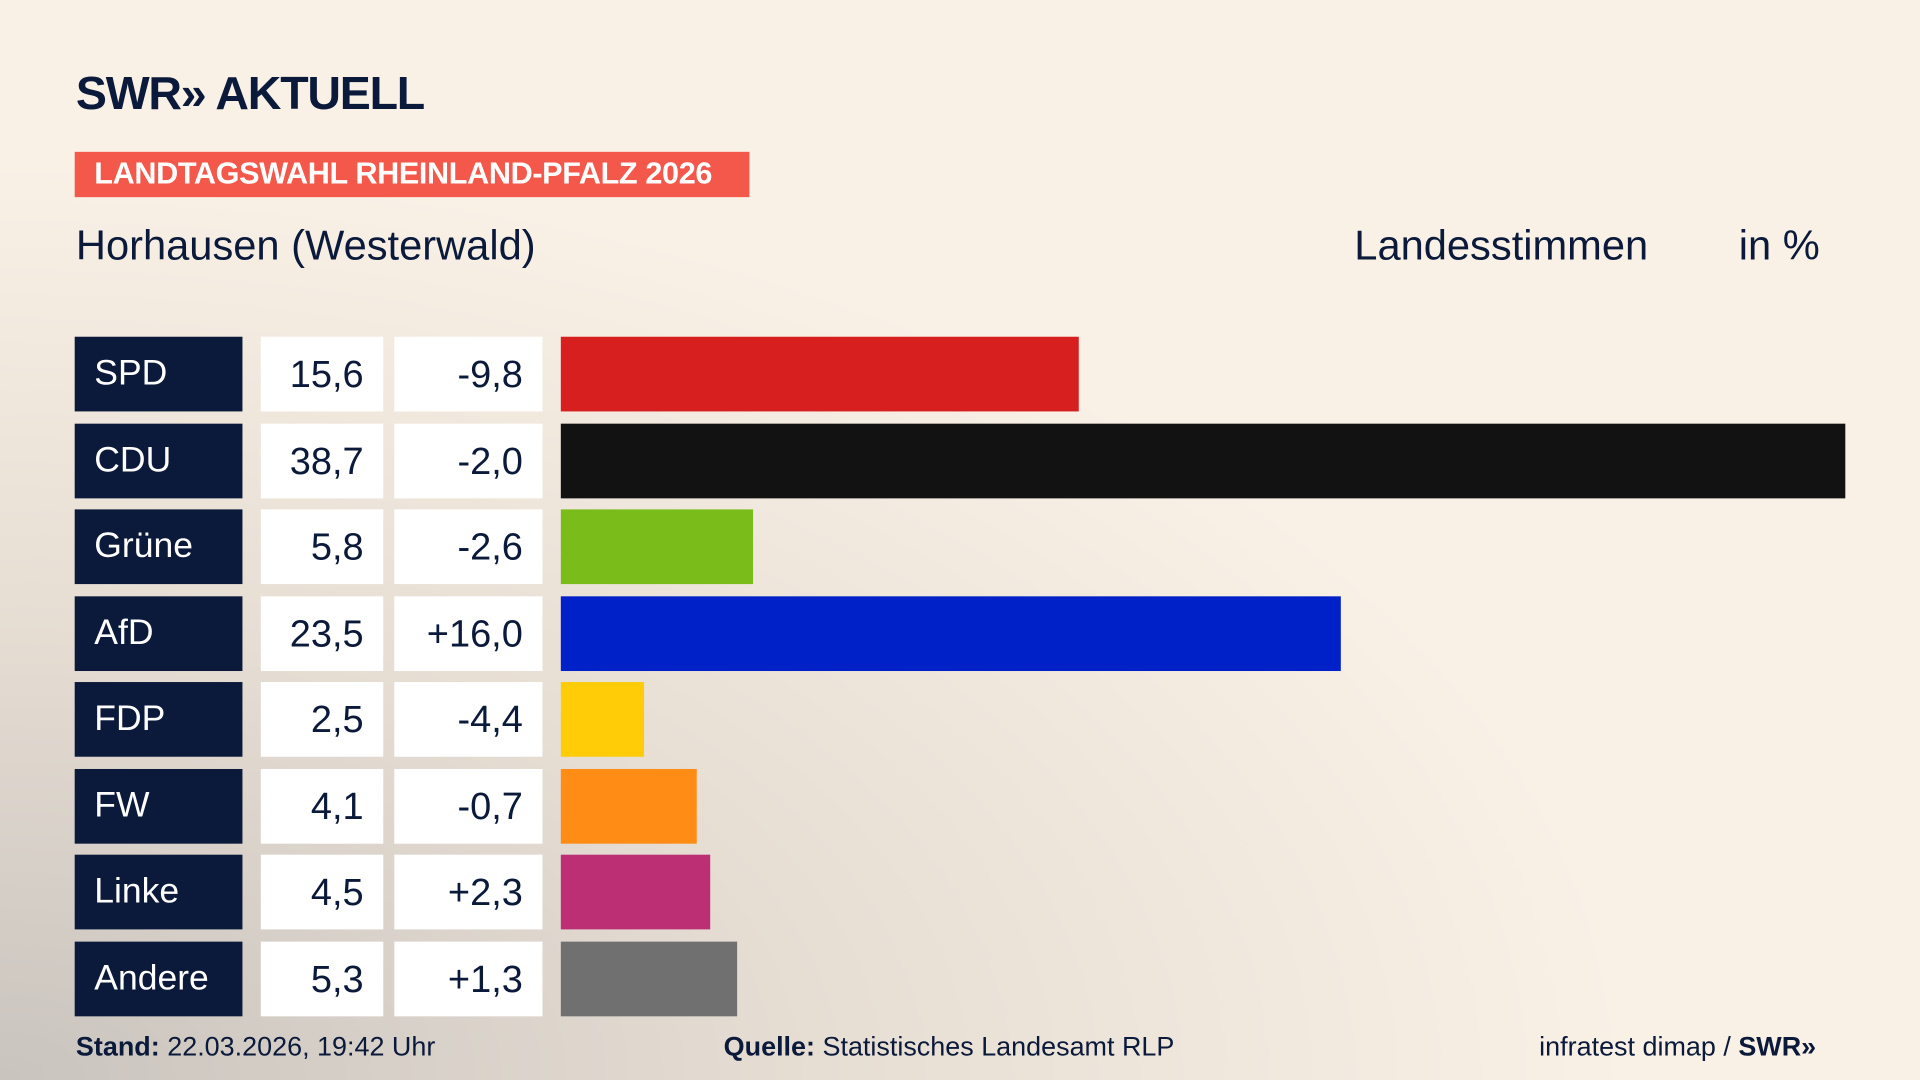  I want to click on place-title: Horhausen (Westerwald), so click(305, 246).